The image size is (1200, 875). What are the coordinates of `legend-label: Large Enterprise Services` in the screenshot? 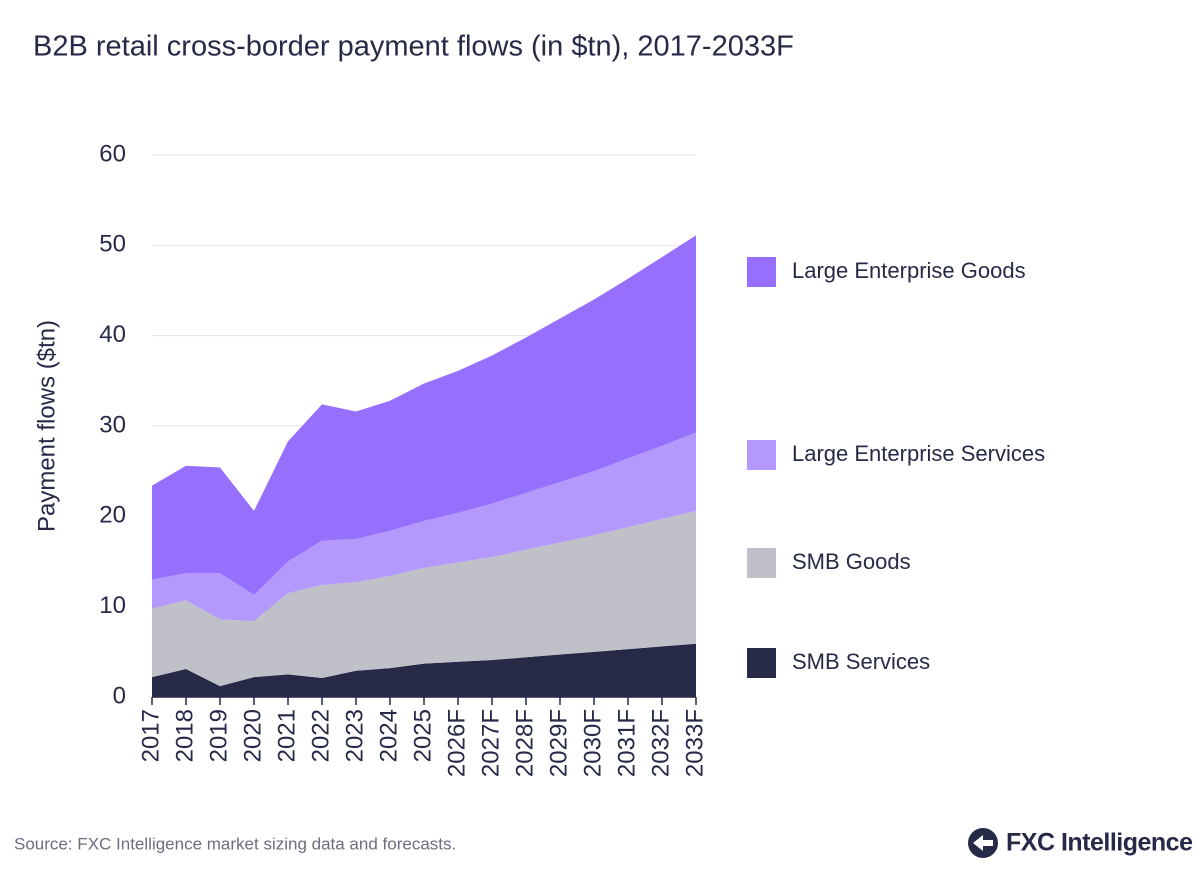 It's located at (918, 453).